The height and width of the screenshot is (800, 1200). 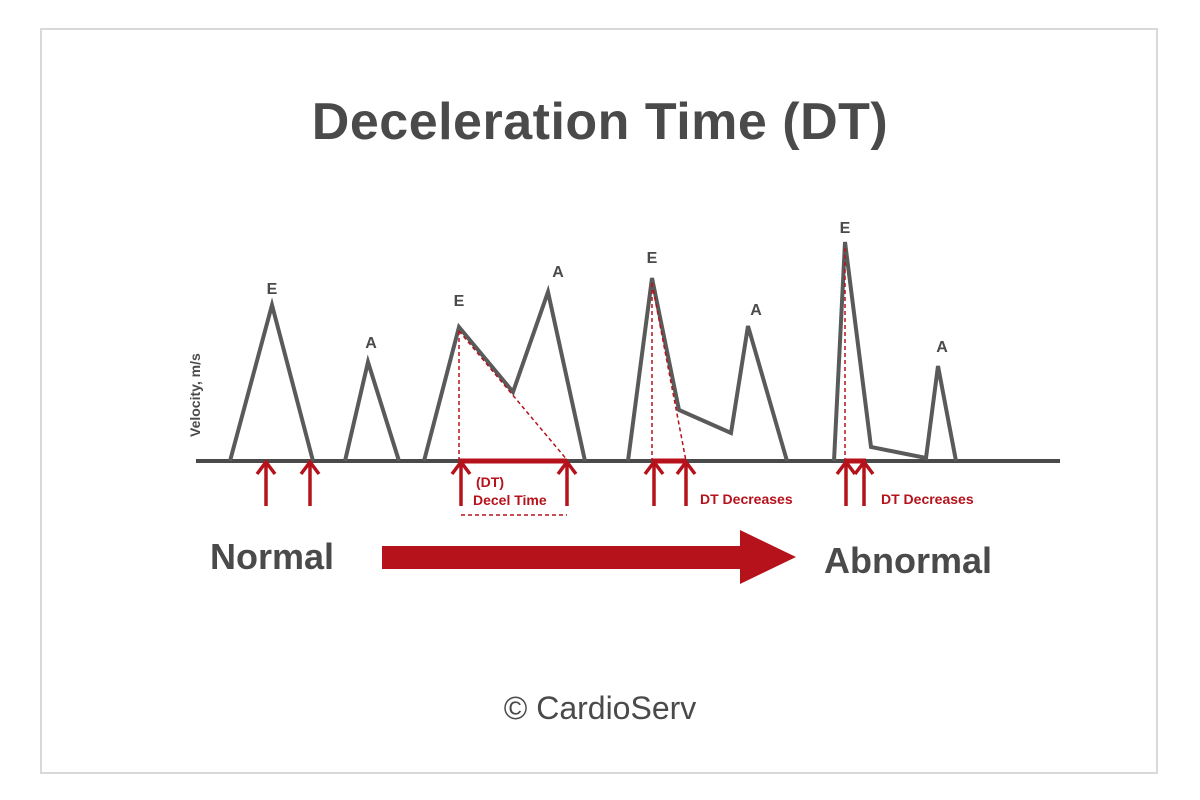 What do you see at coordinates (272, 556) in the screenshot?
I see `normal-label: Normal` at bounding box center [272, 556].